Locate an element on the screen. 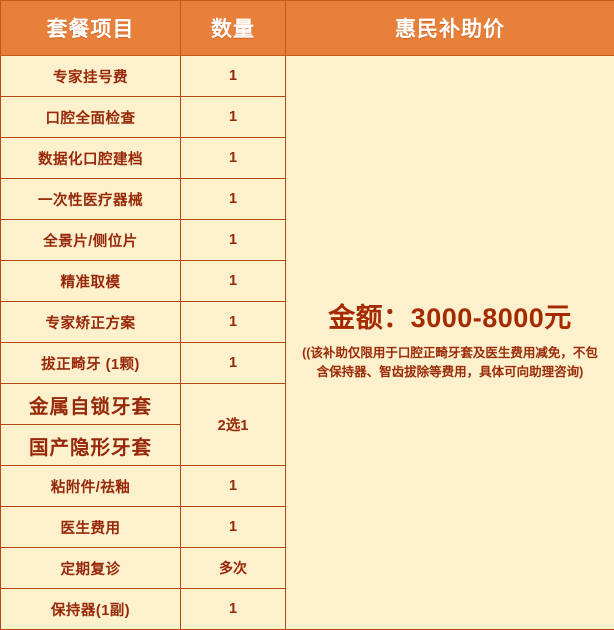  price-headline: 金额：3000-8000元 is located at coordinates (450, 318).